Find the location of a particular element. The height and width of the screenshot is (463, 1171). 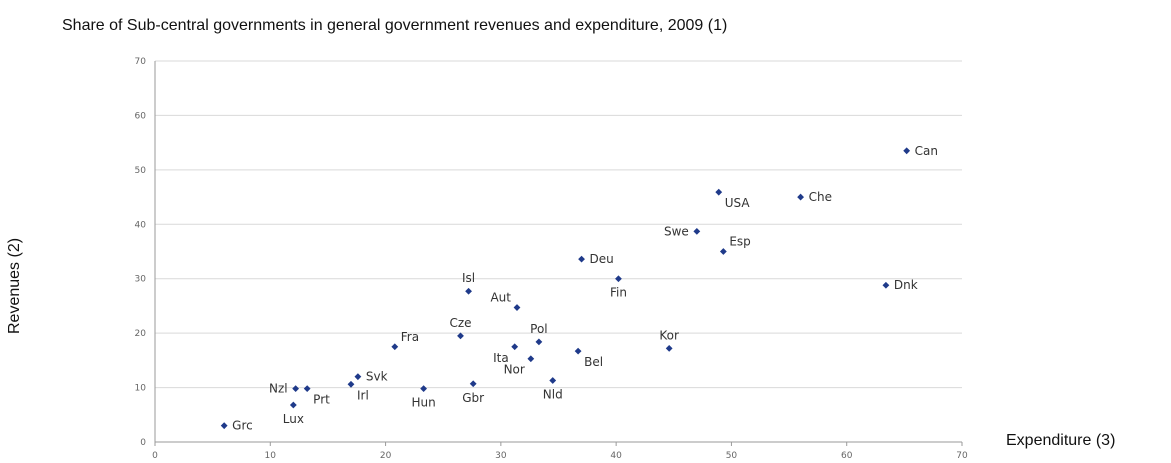

x-tick-label: 50 is located at coordinates (732, 456).